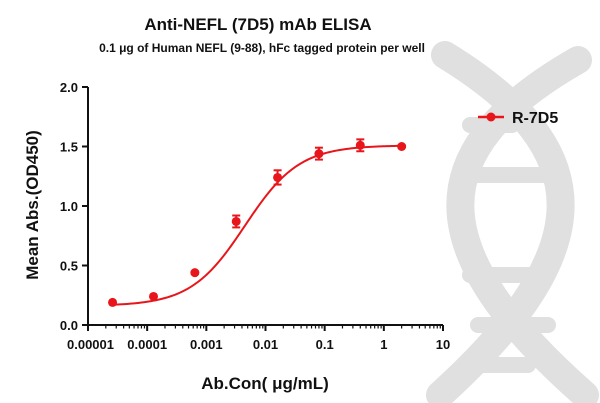 The width and height of the screenshot is (600, 403). I want to click on x-tick-label: 0.1, so click(325, 344).